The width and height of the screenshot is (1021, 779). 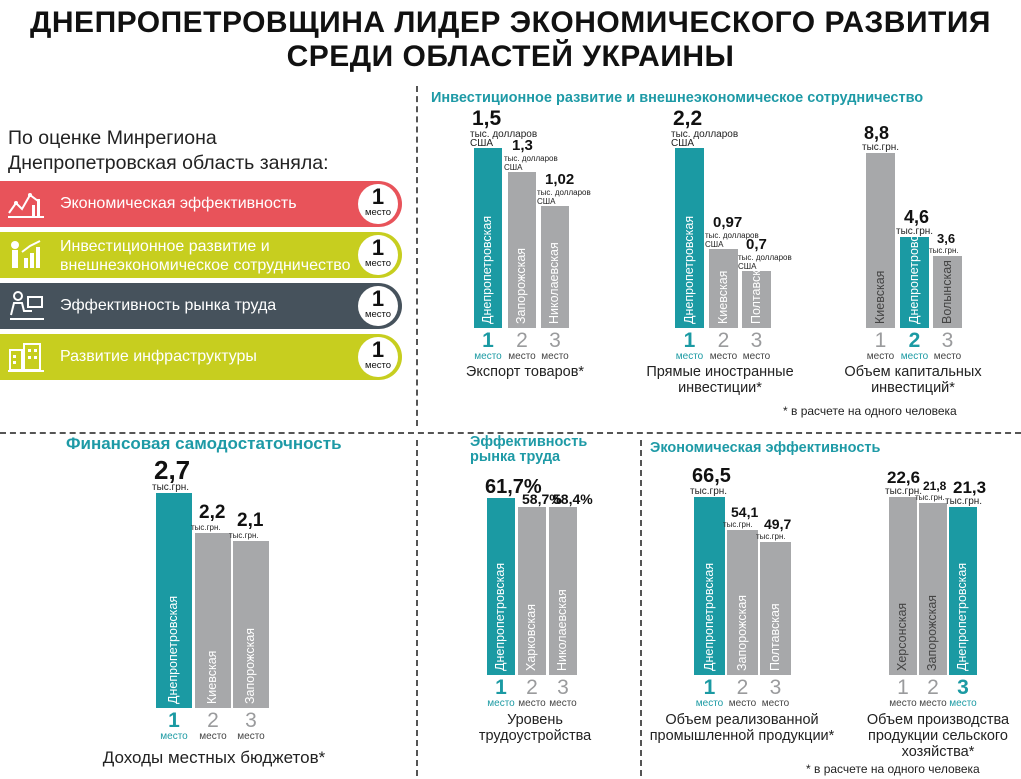 I want to click on chart-caption: Прямые иностранные инвестиции*, so click(x=720, y=380).